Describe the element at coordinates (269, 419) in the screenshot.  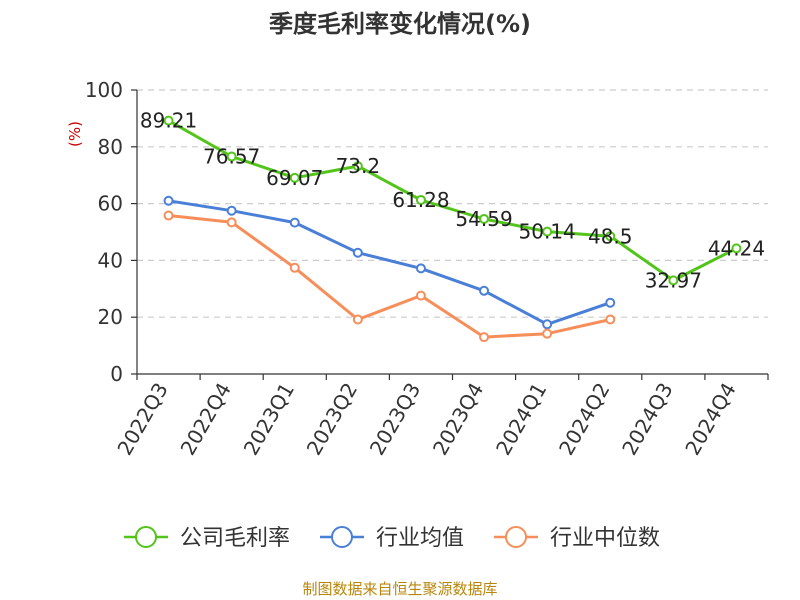
I see `x-tick-label: 2023Q1` at that location.